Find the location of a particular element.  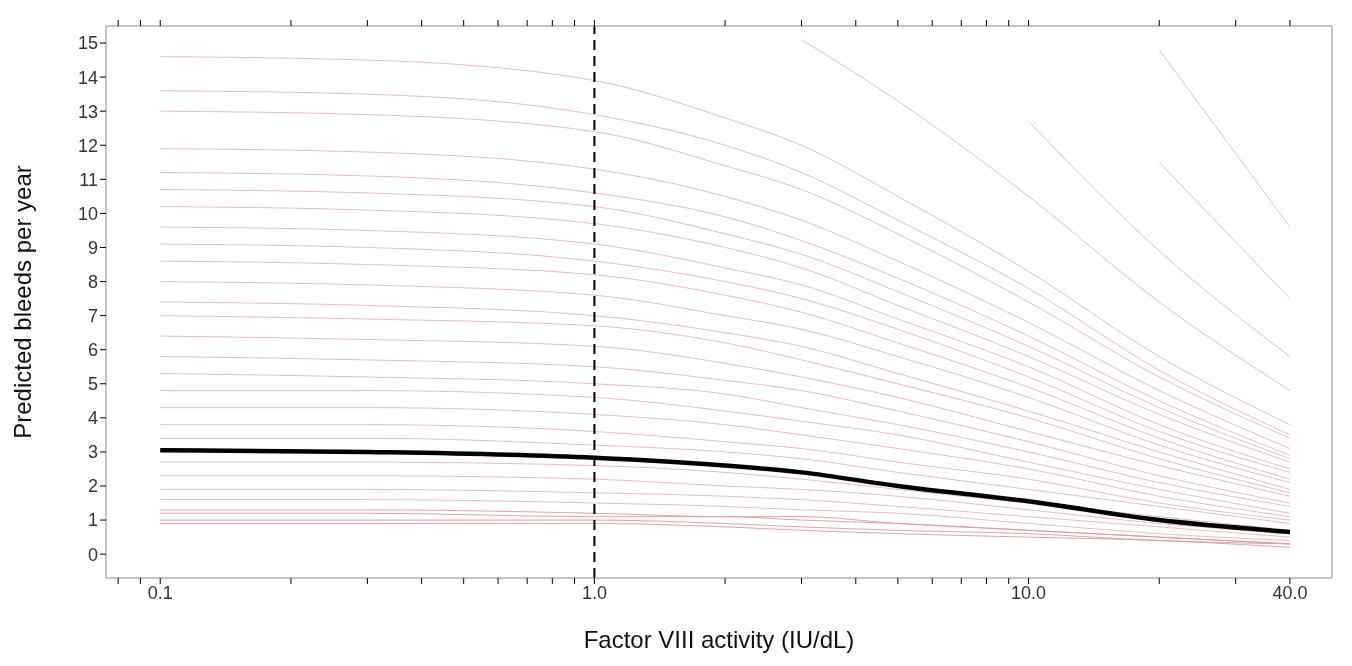

y-tick-label: 11 is located at coordinates (88, 179).